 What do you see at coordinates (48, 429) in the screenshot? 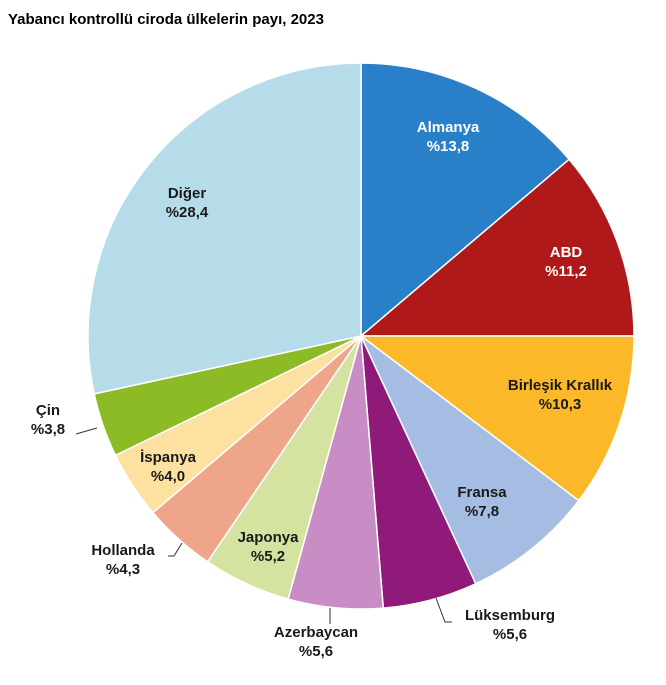
I see `value-label: %3,8` at bounding box center [48, 429].